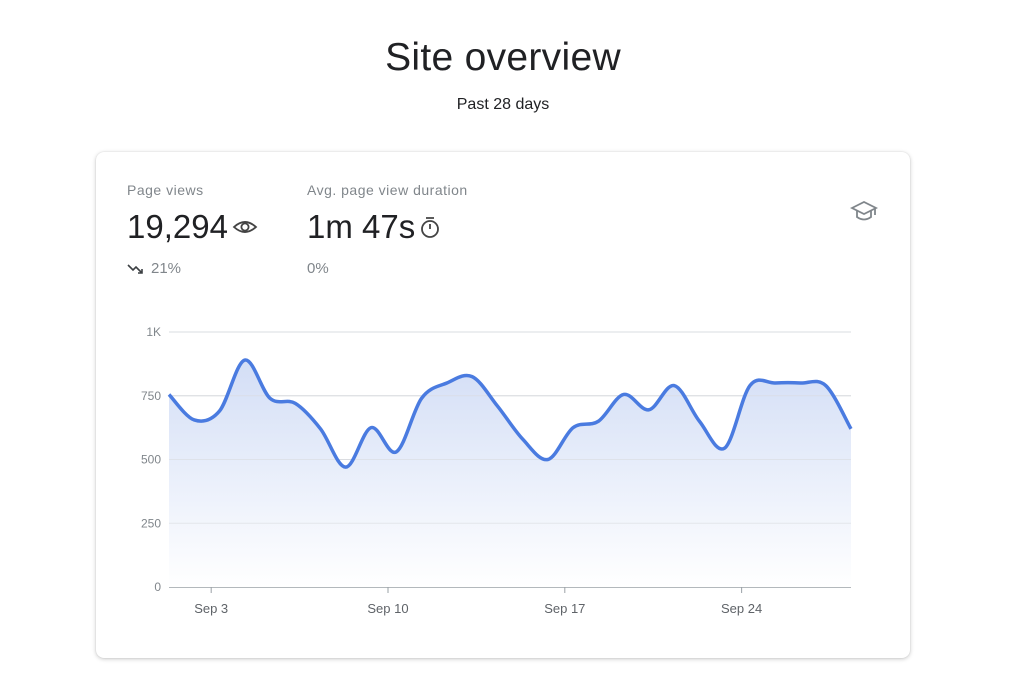 This screenshot has width=1024, height=700. Describe the element at coordinates (151, 460) in the screenshot. I see `y-tick-label: 500` at that location.